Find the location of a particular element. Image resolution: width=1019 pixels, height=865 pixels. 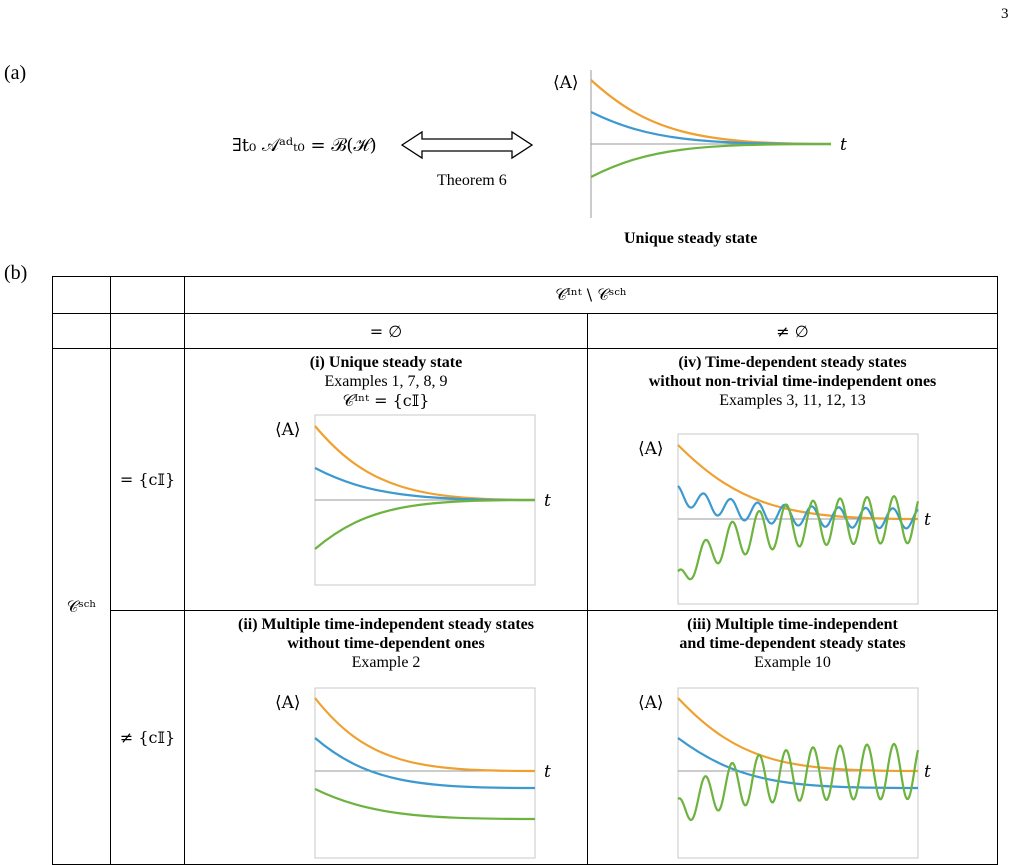

panel-a-label: (a) is located at coordinates (15, 73).